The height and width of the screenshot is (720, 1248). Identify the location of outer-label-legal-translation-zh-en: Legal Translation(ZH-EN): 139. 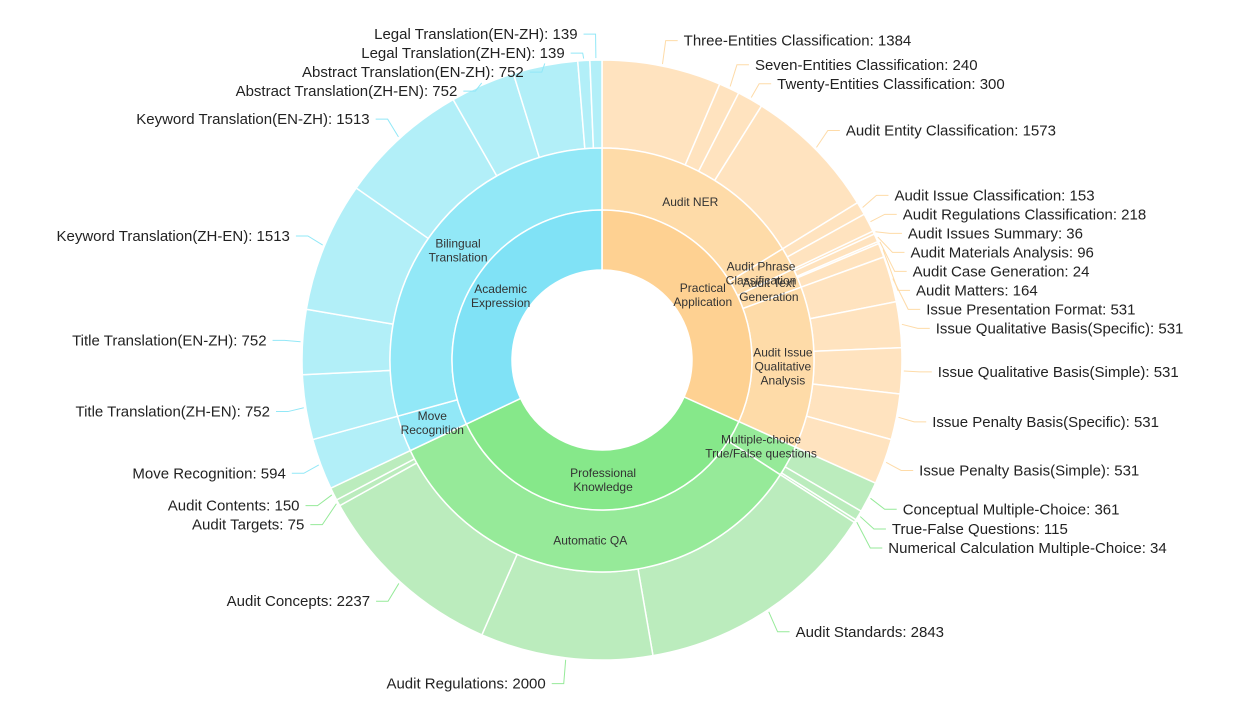
(462, 53).